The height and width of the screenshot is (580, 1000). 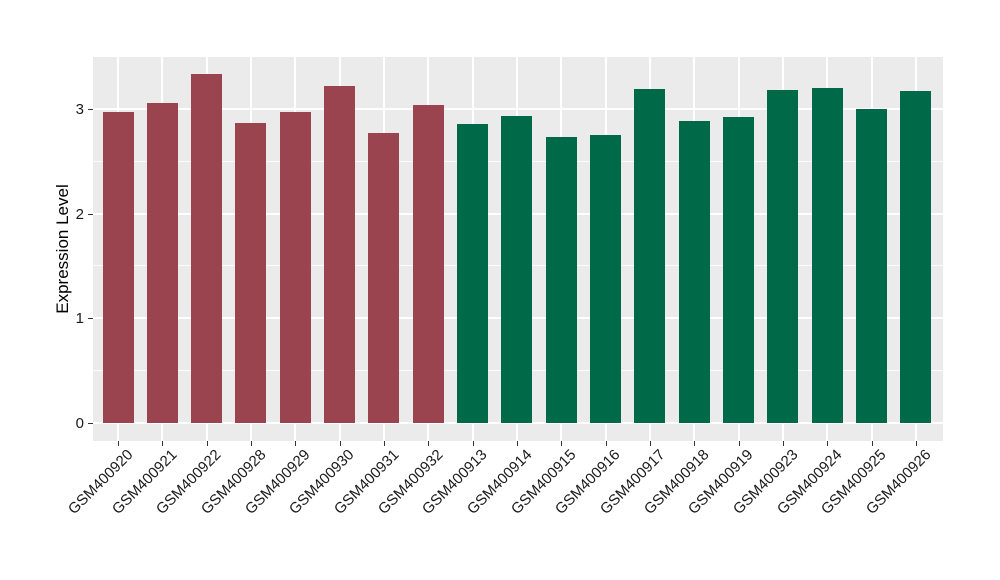 I want to click on bar-gsm400923, so click(x=783, y=256).